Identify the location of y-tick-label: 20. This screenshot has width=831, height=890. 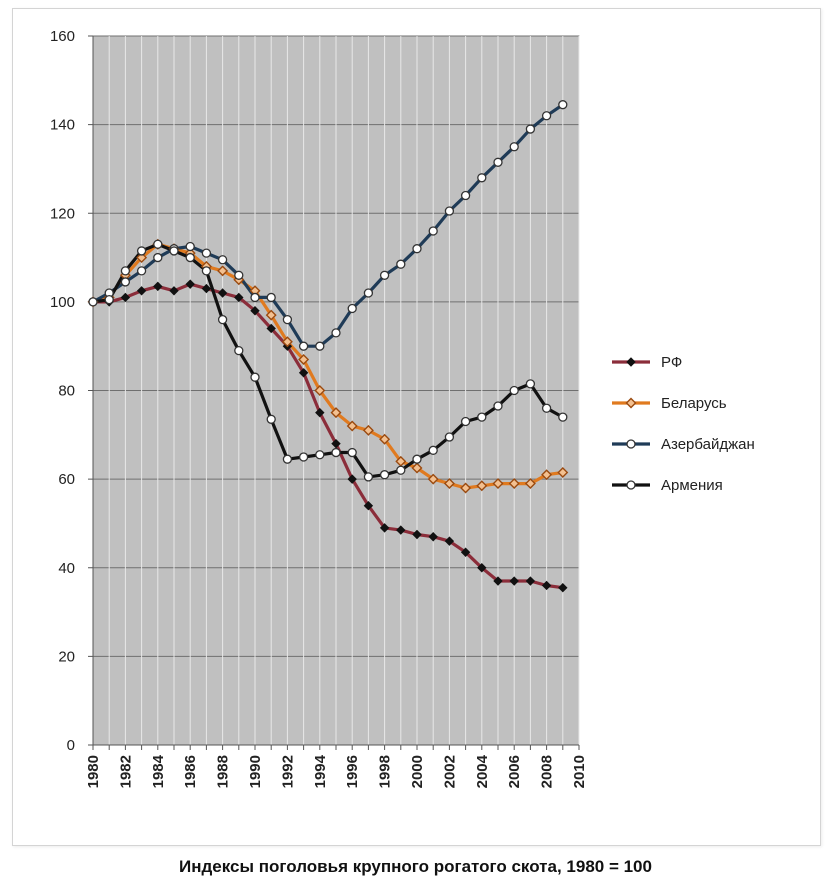
(66, 656).